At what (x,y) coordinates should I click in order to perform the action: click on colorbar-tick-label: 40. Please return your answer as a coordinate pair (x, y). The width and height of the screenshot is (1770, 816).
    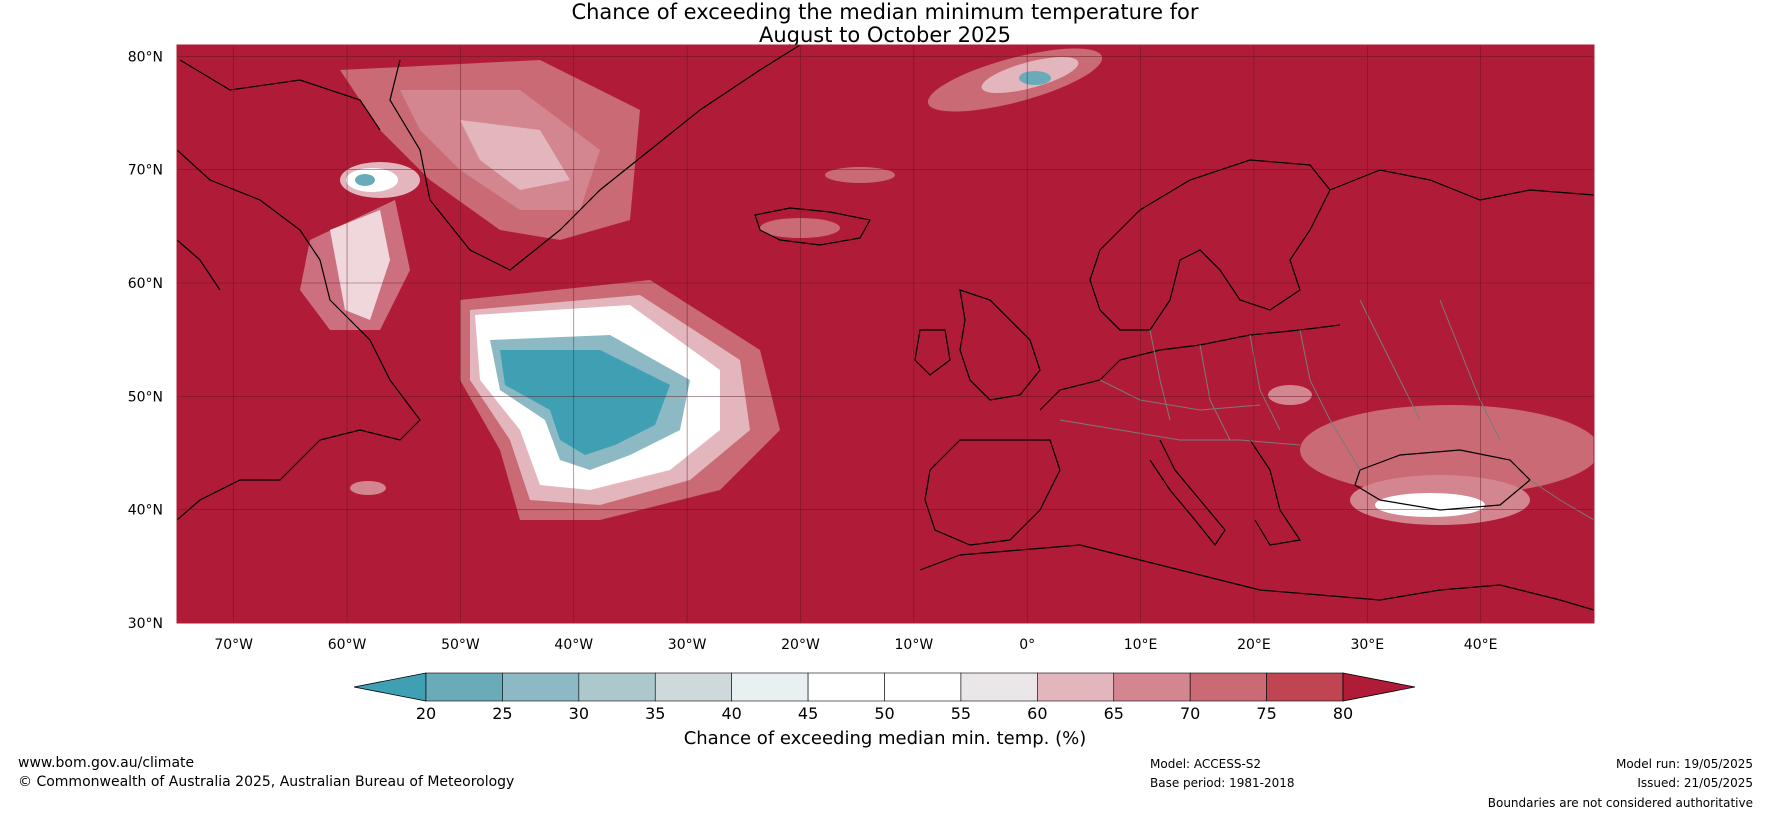
    Looking at the image, I should click on (731, 713).